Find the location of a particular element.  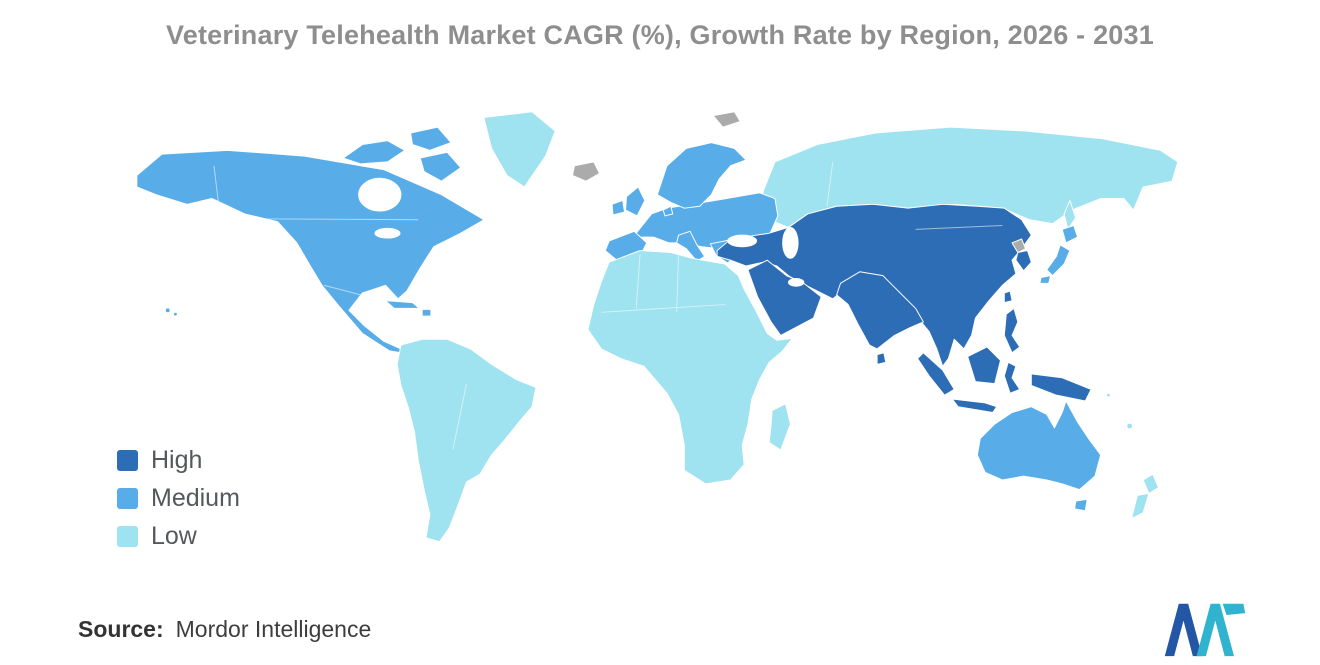

source-label: Source: is located at coordinates (121, 629).